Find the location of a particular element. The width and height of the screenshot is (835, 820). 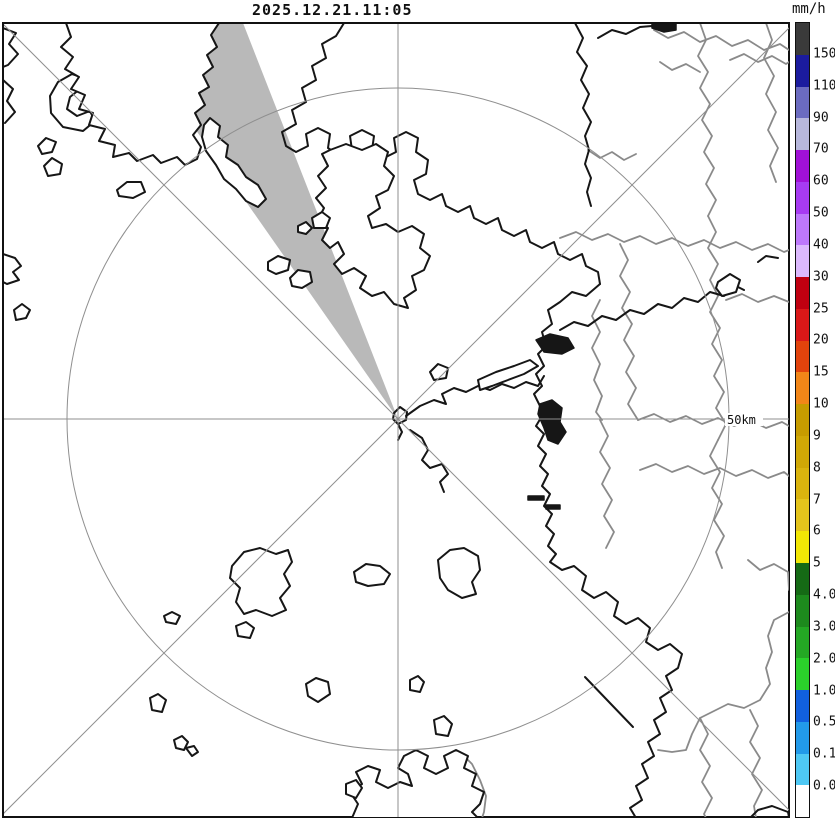

colorbar-tick-label: 110 is located at coordinates (824, 86).